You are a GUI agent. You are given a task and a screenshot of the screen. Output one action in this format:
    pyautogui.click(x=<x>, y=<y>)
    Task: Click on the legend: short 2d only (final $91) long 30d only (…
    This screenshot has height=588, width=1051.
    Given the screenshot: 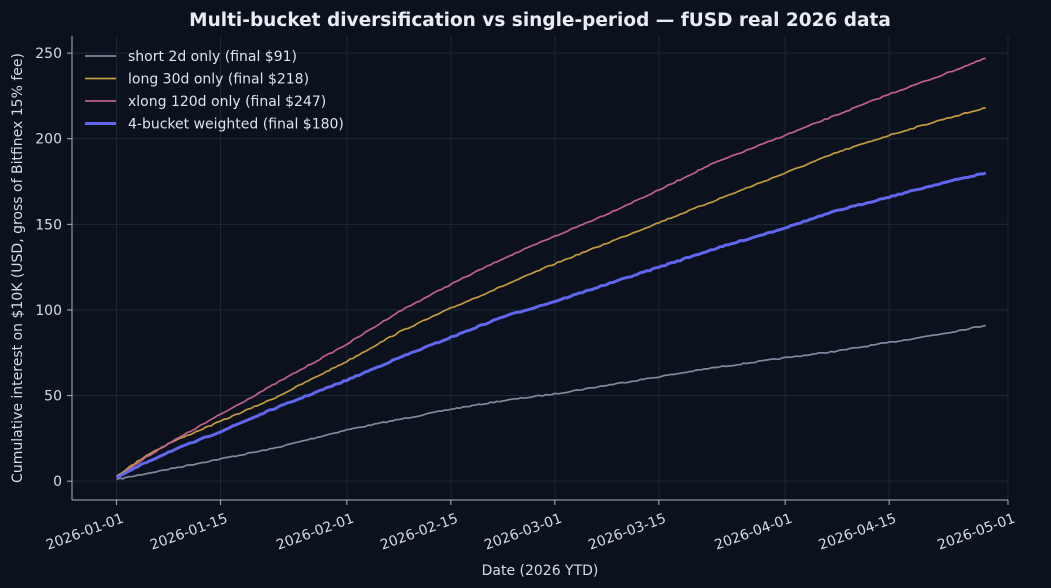 What is the action you would take?
    pyautogui.click(x=214, y=91)
    